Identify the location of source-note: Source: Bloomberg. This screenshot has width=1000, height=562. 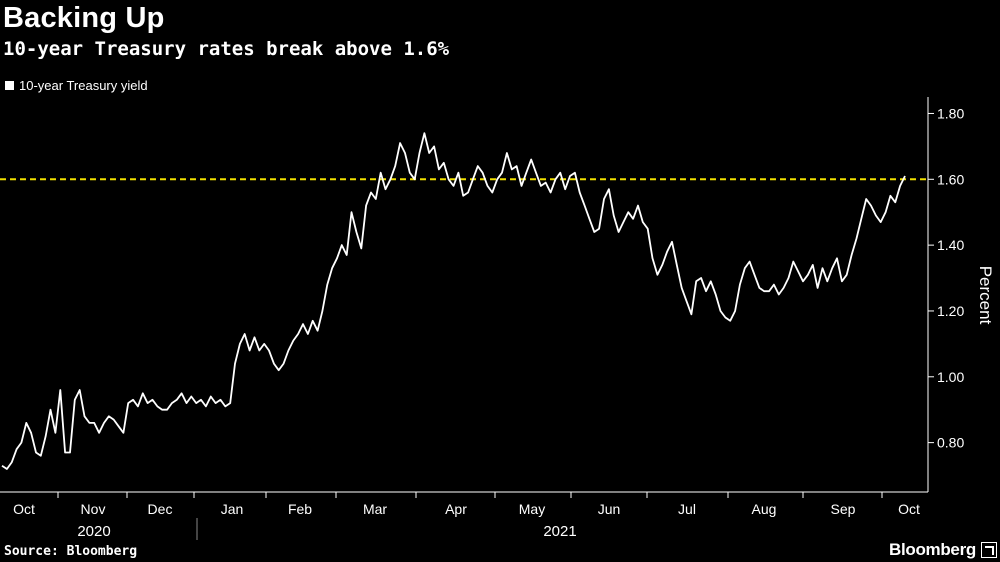
(71, 551).